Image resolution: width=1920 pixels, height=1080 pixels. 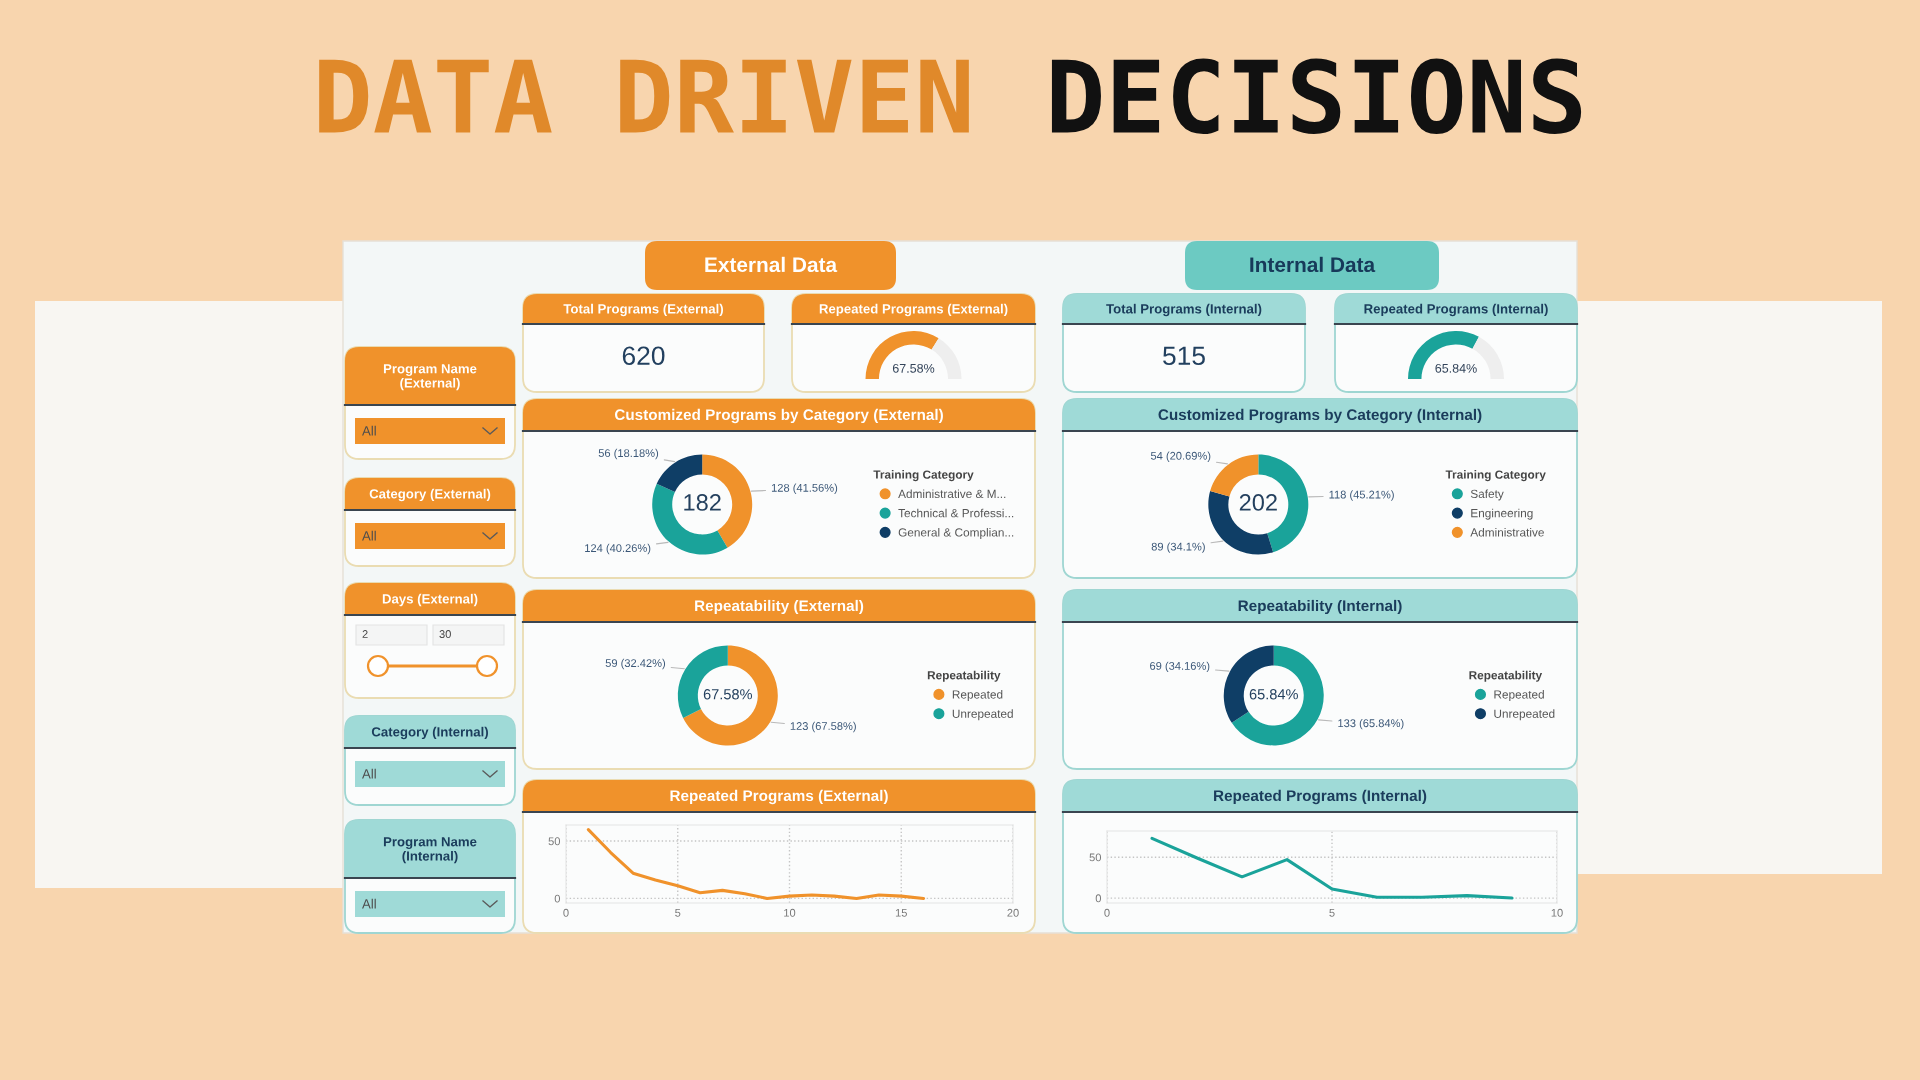 What do you see at coordinates (628, 454) in the screenshot?
I see `data-label: 56 (18.18%)` at bounding box center [628, 454].